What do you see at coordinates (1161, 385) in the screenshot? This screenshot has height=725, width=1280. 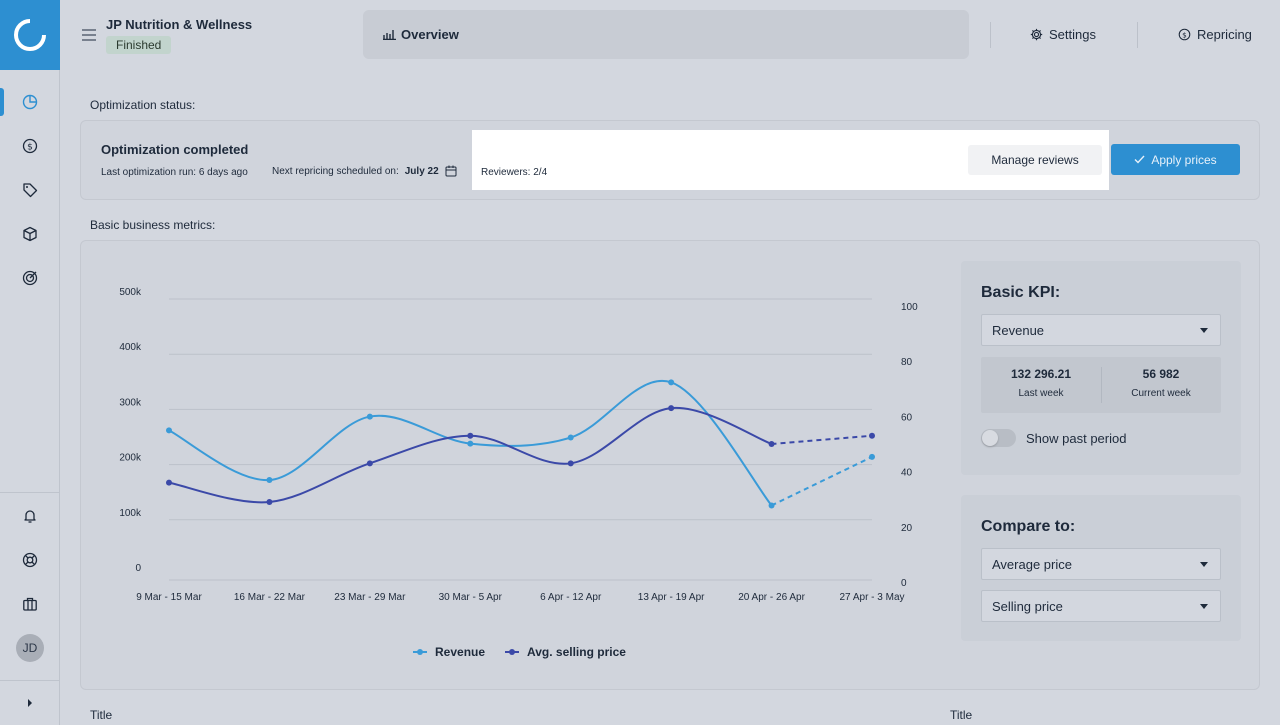 I see `kpi-current-week: 56 982 Current week` at bounding box center [1161, 385].